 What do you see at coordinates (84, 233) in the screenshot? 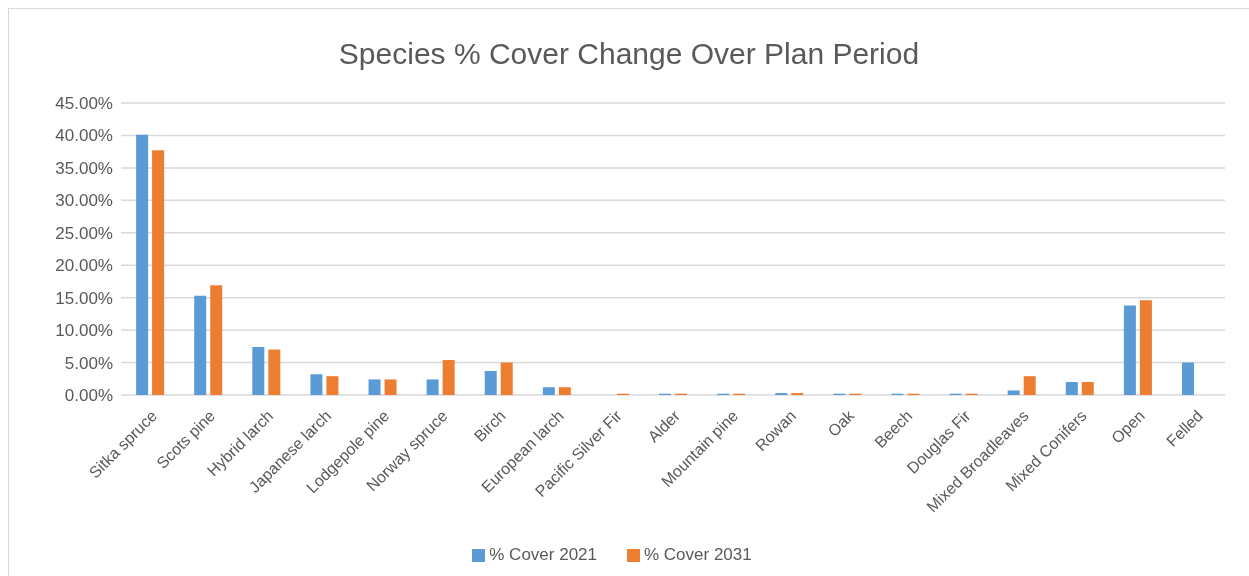
I see `y-tick-label: 25.00%` at bounding box center [84, 233].